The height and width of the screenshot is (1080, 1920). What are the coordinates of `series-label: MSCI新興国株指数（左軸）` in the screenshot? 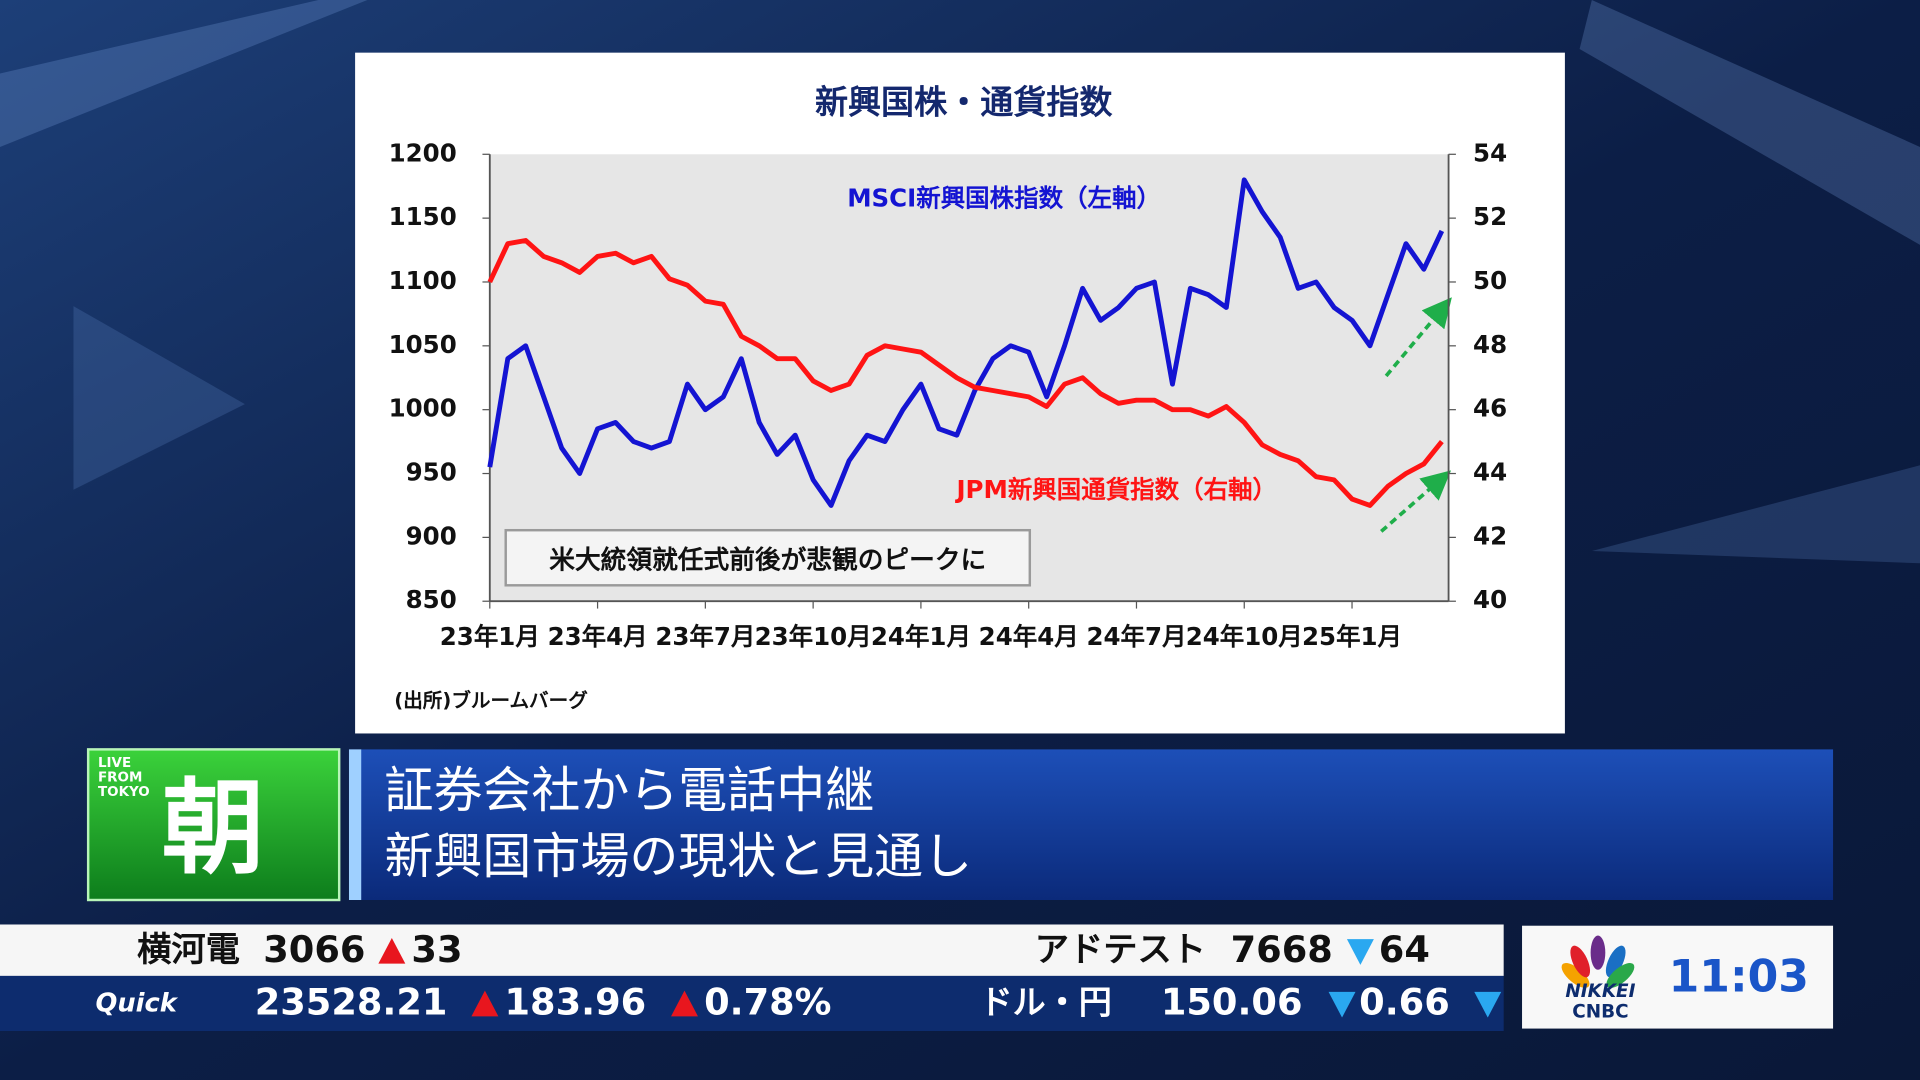 It's located at (1004, 198).